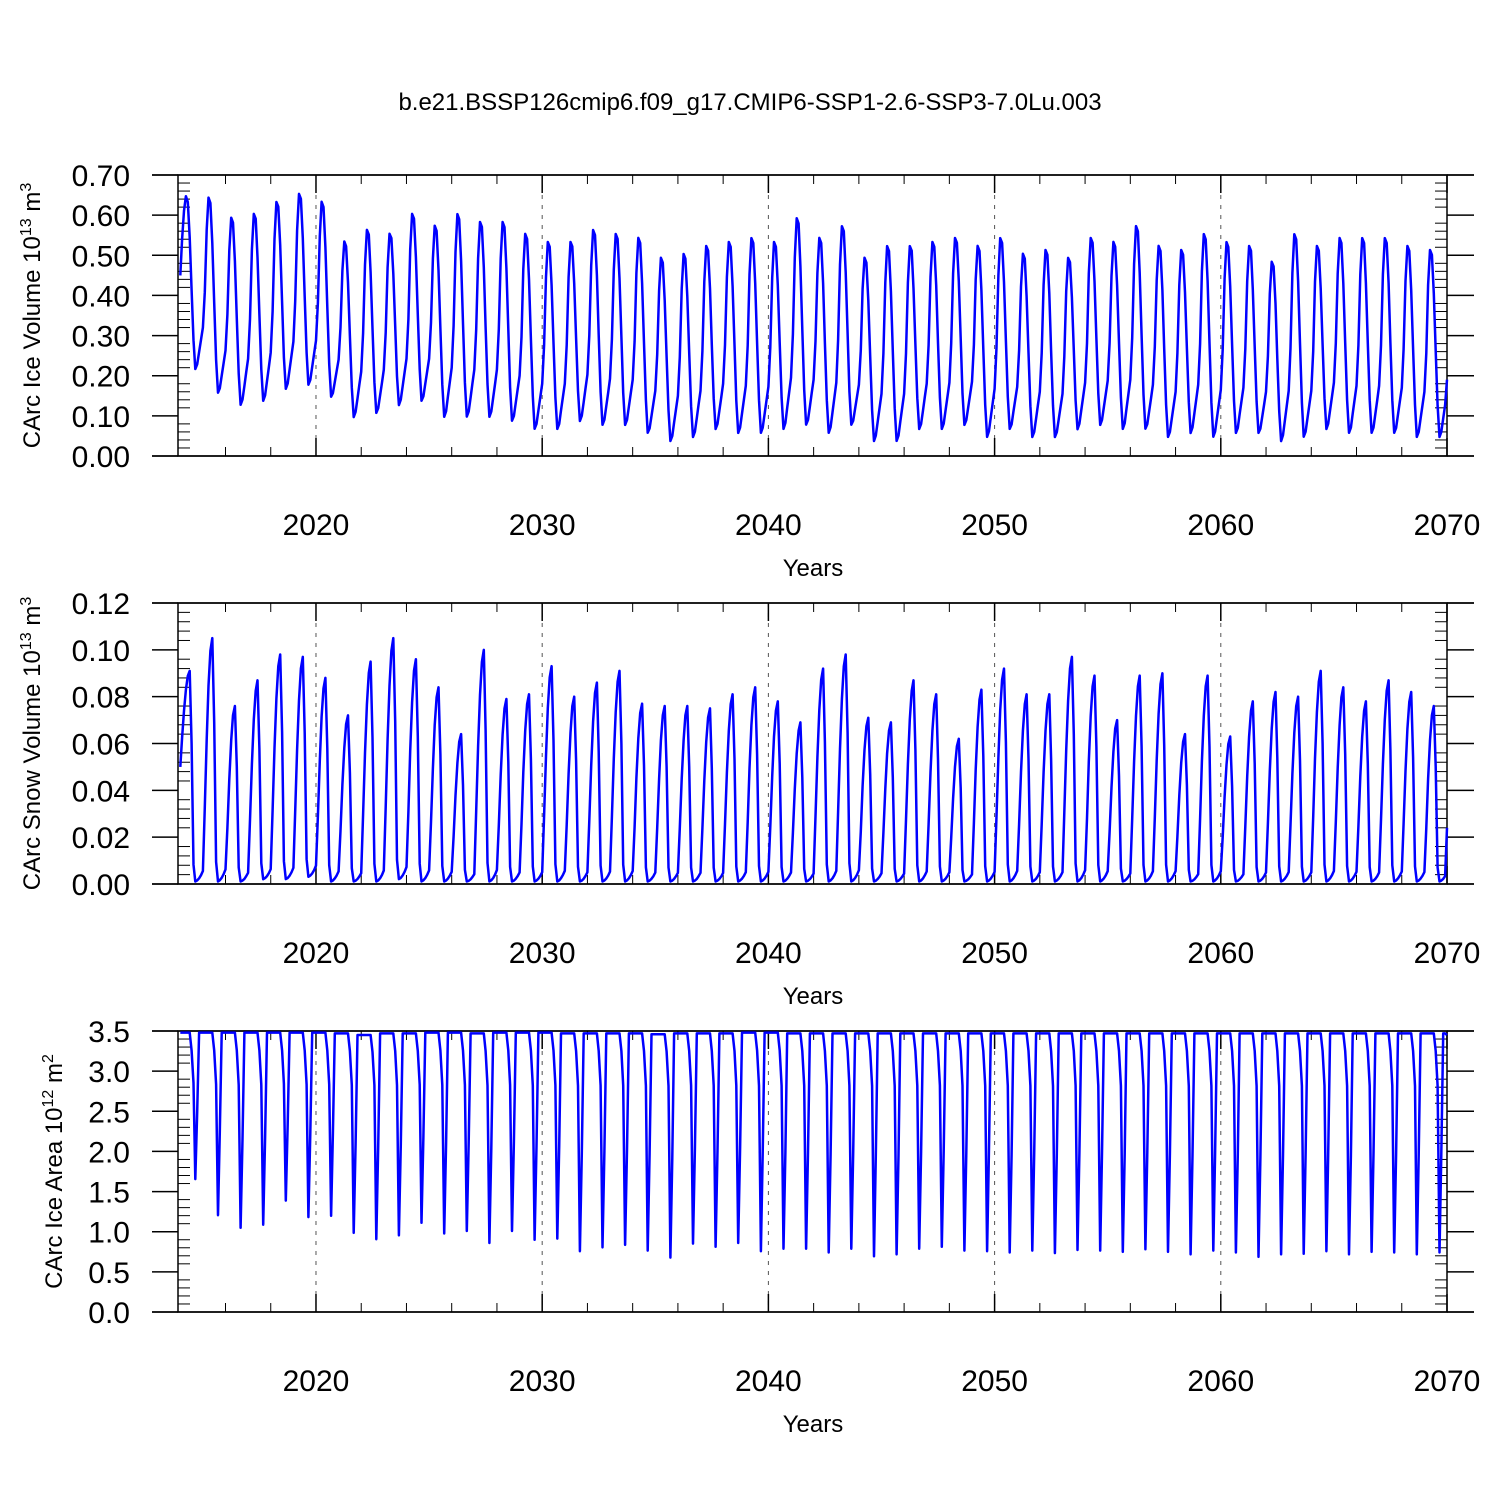  What do you see at coordinates (101, 791) in the screenshot?
I see `y-tick-label: 0.04` at bounding box center [101, 791].